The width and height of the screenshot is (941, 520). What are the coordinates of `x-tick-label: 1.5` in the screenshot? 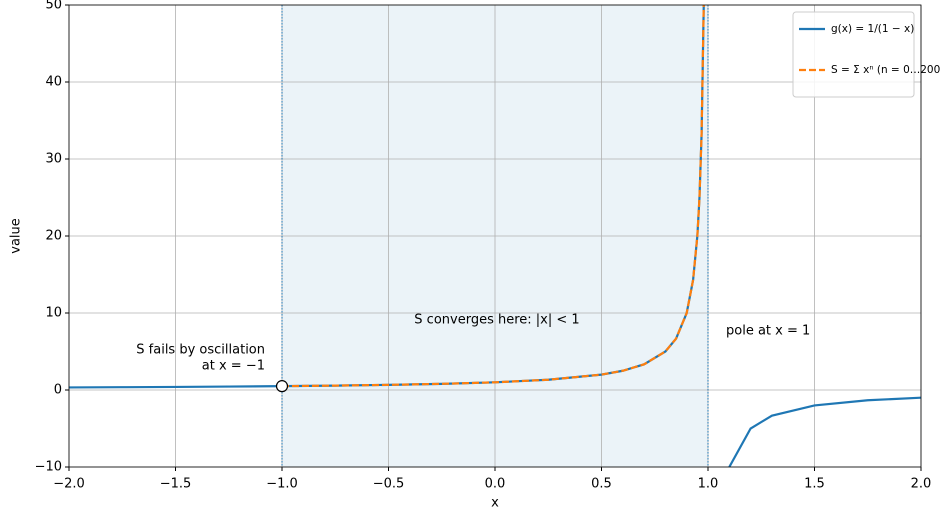 It's located at (814, 484).